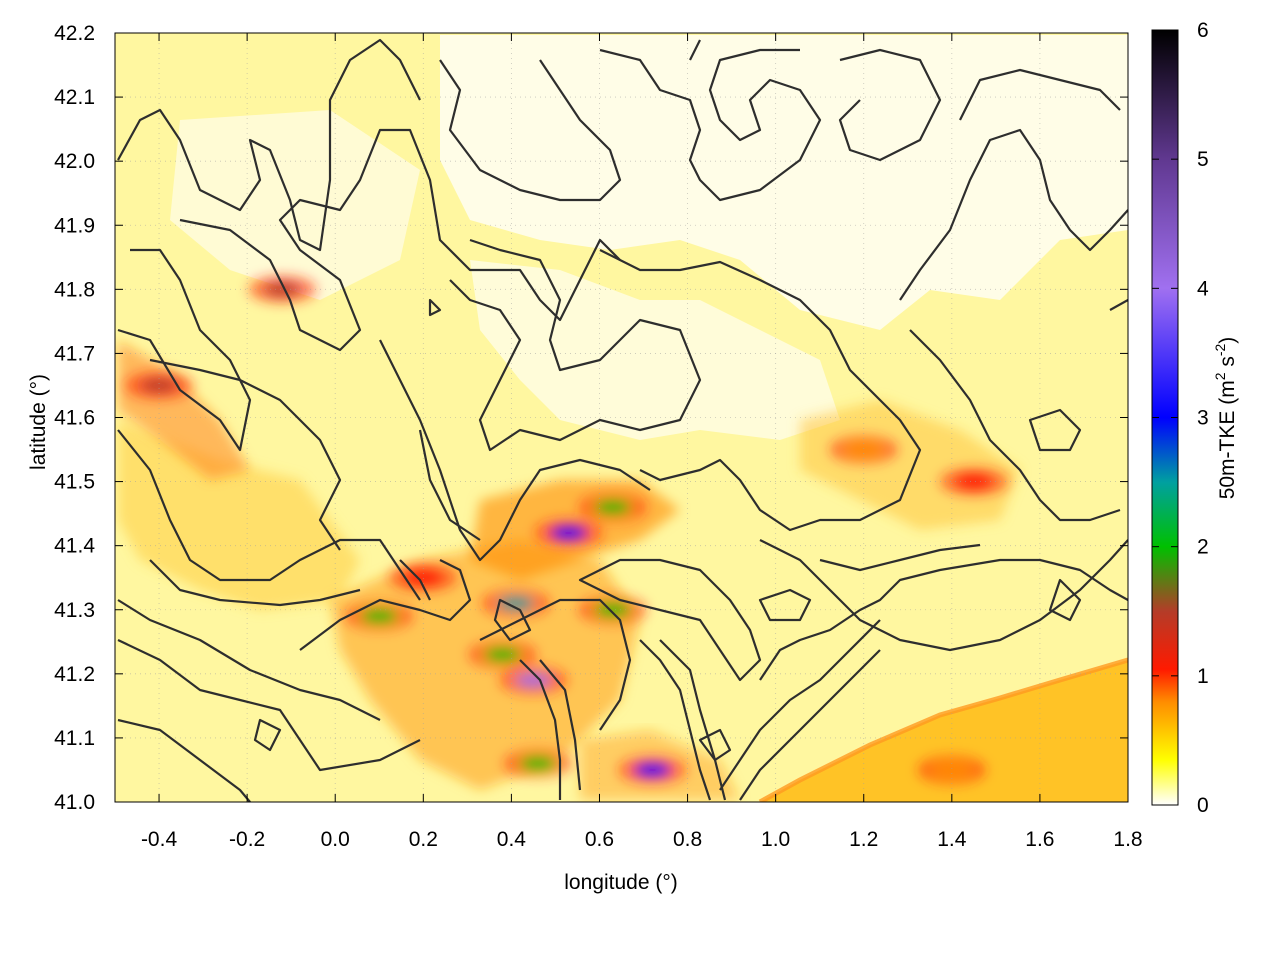  Describe the element at coordinates (74, 610) in the screenshot. I see `y-tick-label: 41.3` at that location.